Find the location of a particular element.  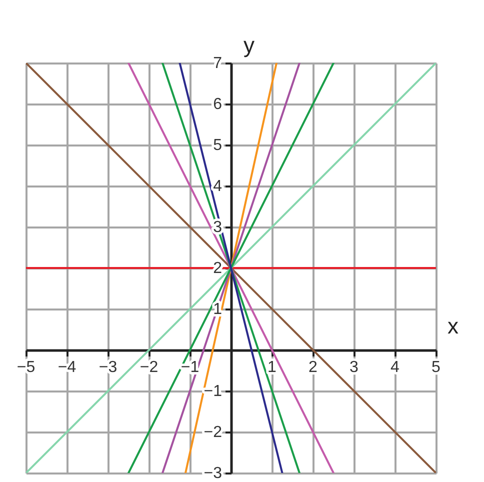

x-tick-label: 4 is located at coordinates (395, 367).